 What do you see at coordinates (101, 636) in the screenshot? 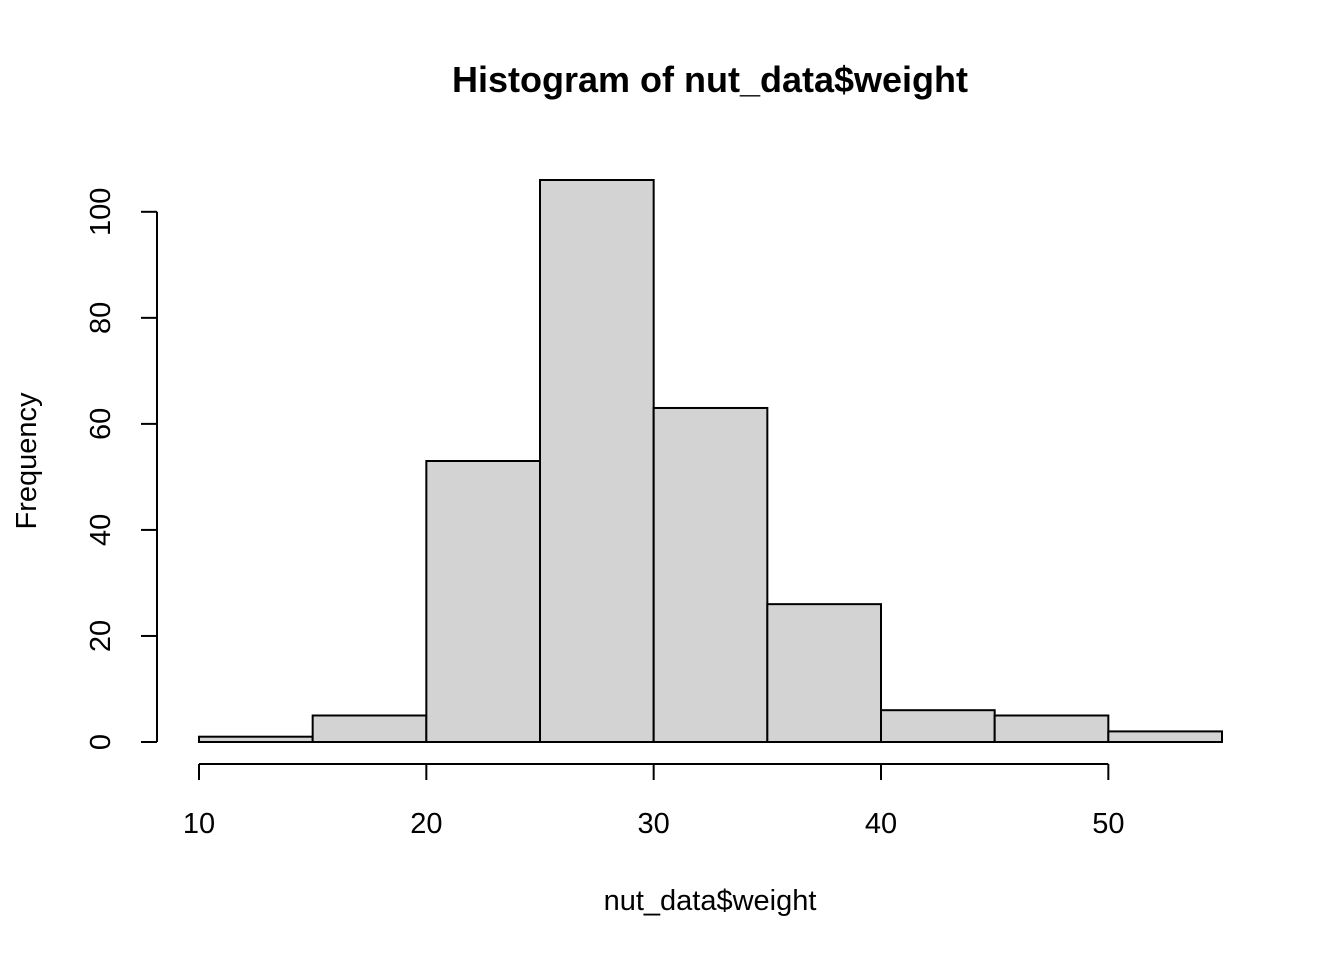
I see `y-tick-label-20: 20` at bounding box center [101, 636].